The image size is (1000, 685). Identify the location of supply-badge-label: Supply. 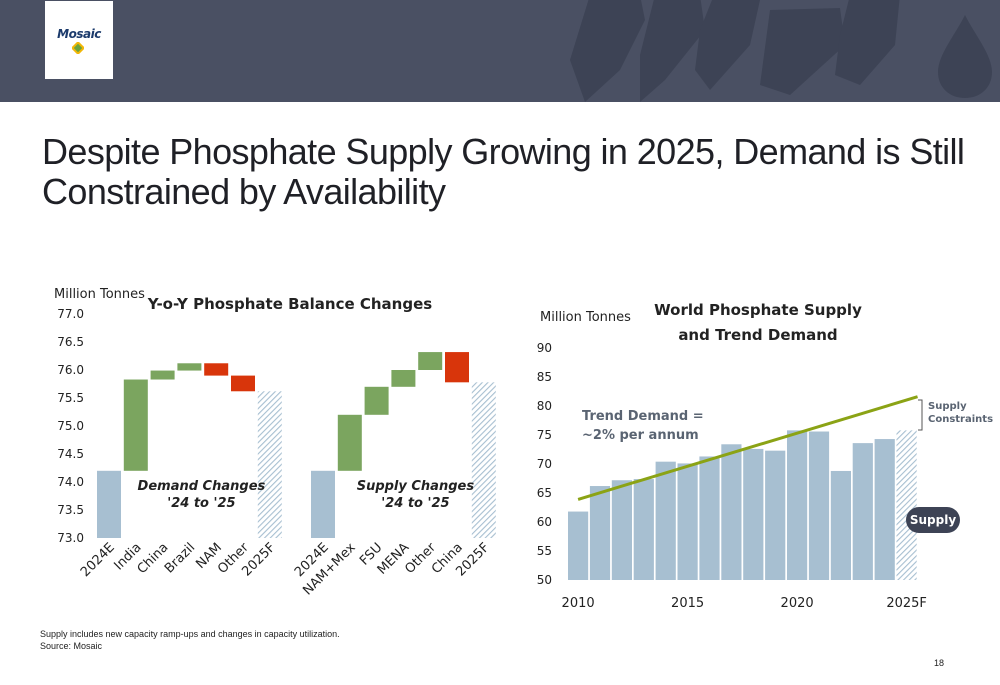
(933, 520).